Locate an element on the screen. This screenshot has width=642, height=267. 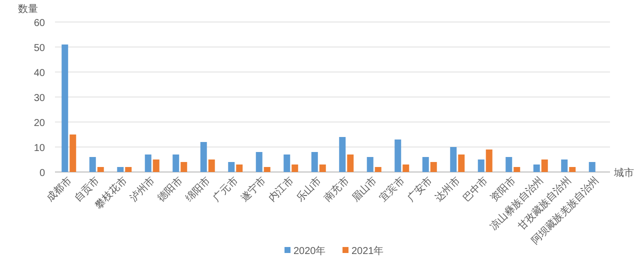
y-tick-label: 40 is located at coordinates (40, 73).